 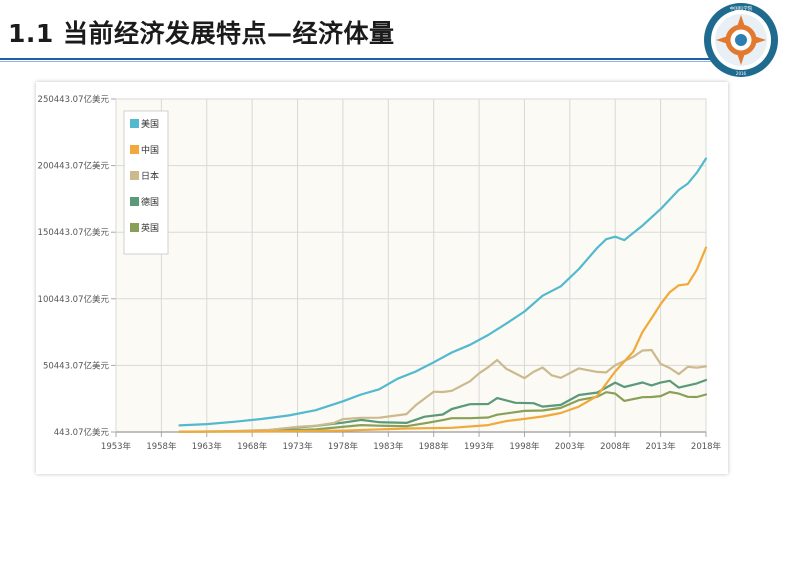 I want to click on legend-label: 日本, so click(x=150, y=176).